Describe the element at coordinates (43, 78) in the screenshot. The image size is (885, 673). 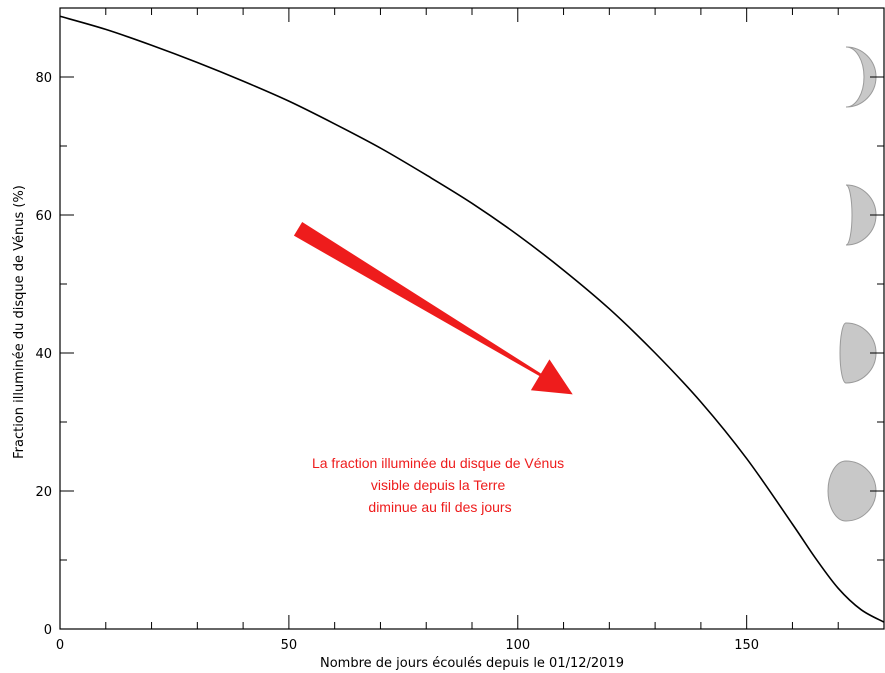
I see `y-tick-label: 80` at that location.